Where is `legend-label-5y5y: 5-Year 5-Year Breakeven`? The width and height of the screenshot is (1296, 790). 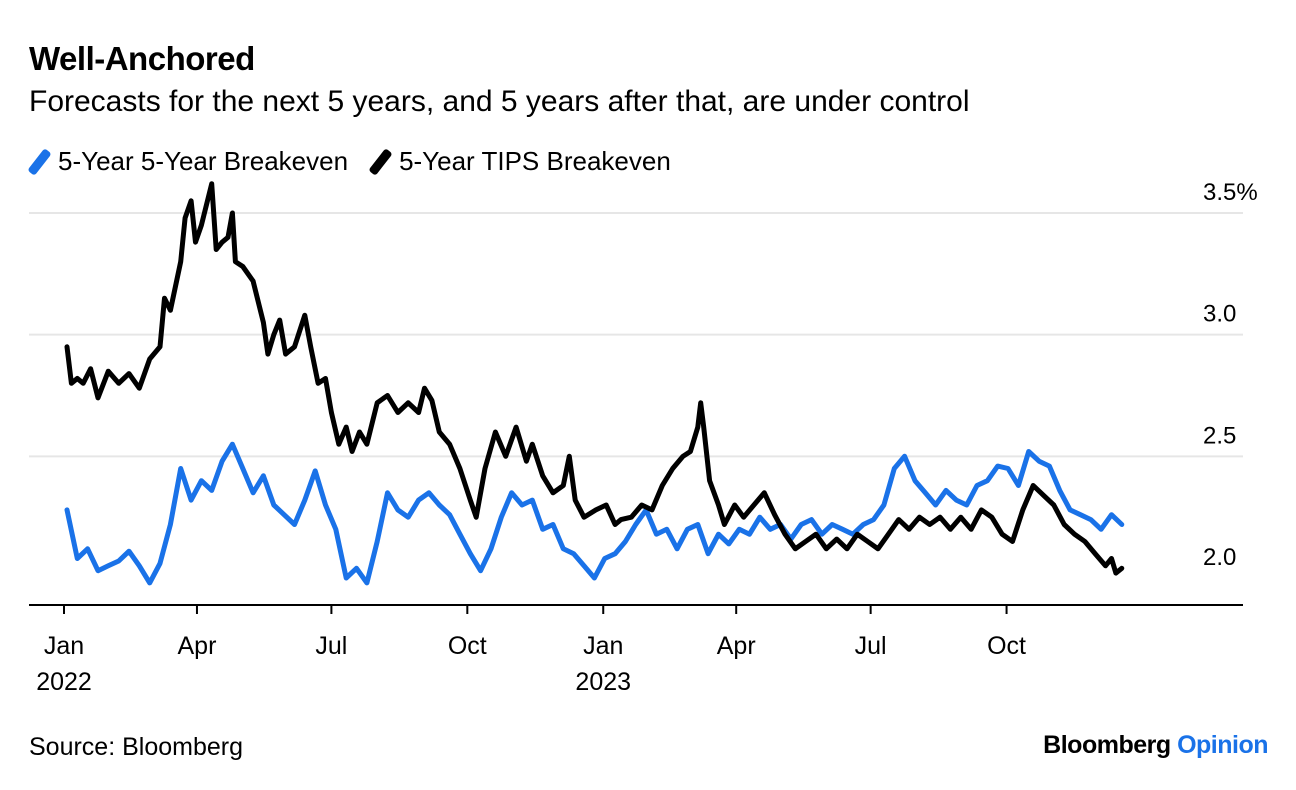 legend-label-5y5y: 5-Year 5-Year Breakeven is located at coordinates (203, 161).